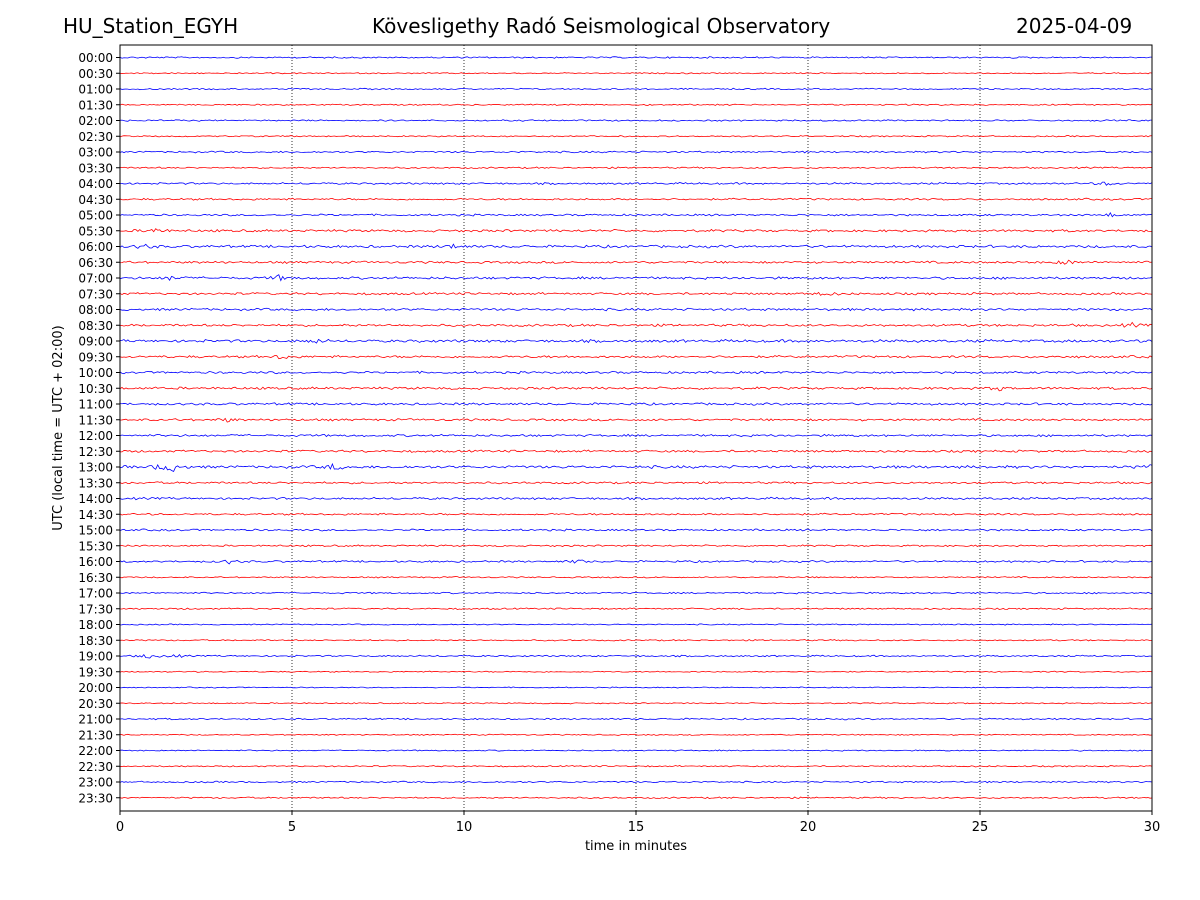  What do you see at coordinates (95, 216) in the screenshot?
I see `y-tick-label: 05:00` at bounding box center [95, 216].